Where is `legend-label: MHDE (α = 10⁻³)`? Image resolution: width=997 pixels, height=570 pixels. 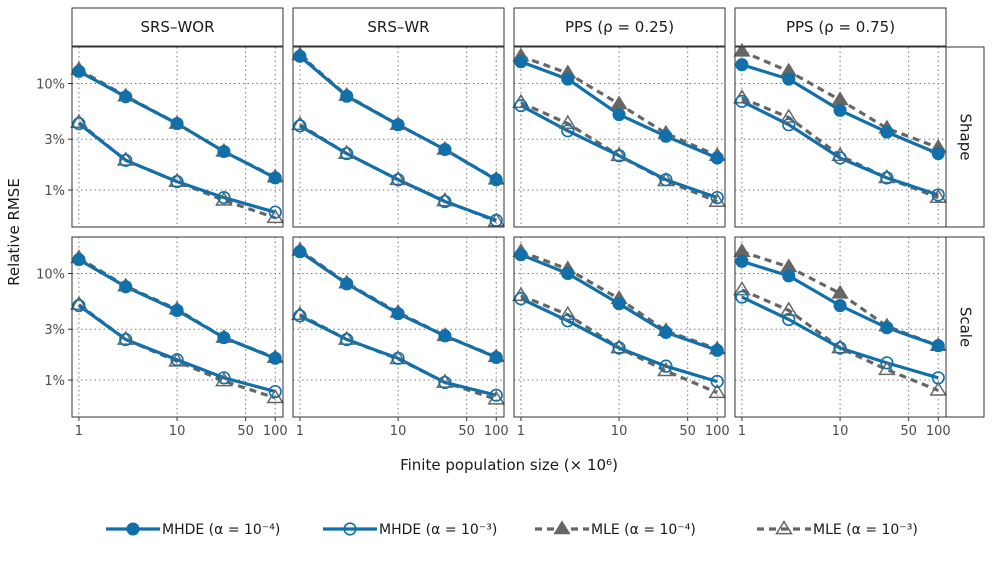
legend-label: MHDE (α = 10⁻³) is located at coordinates (438, 530).